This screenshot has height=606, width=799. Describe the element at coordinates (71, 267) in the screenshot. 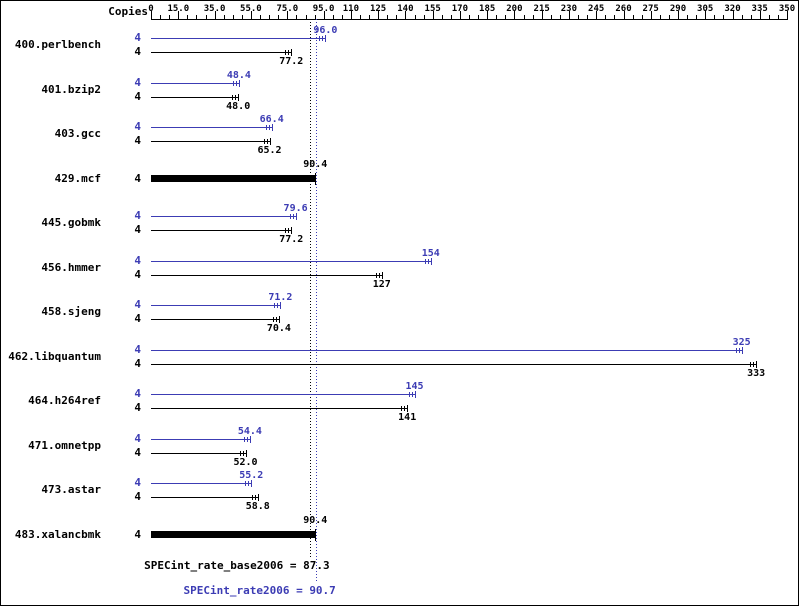

I see `benchmark-label: 456.hmmer` at that location.